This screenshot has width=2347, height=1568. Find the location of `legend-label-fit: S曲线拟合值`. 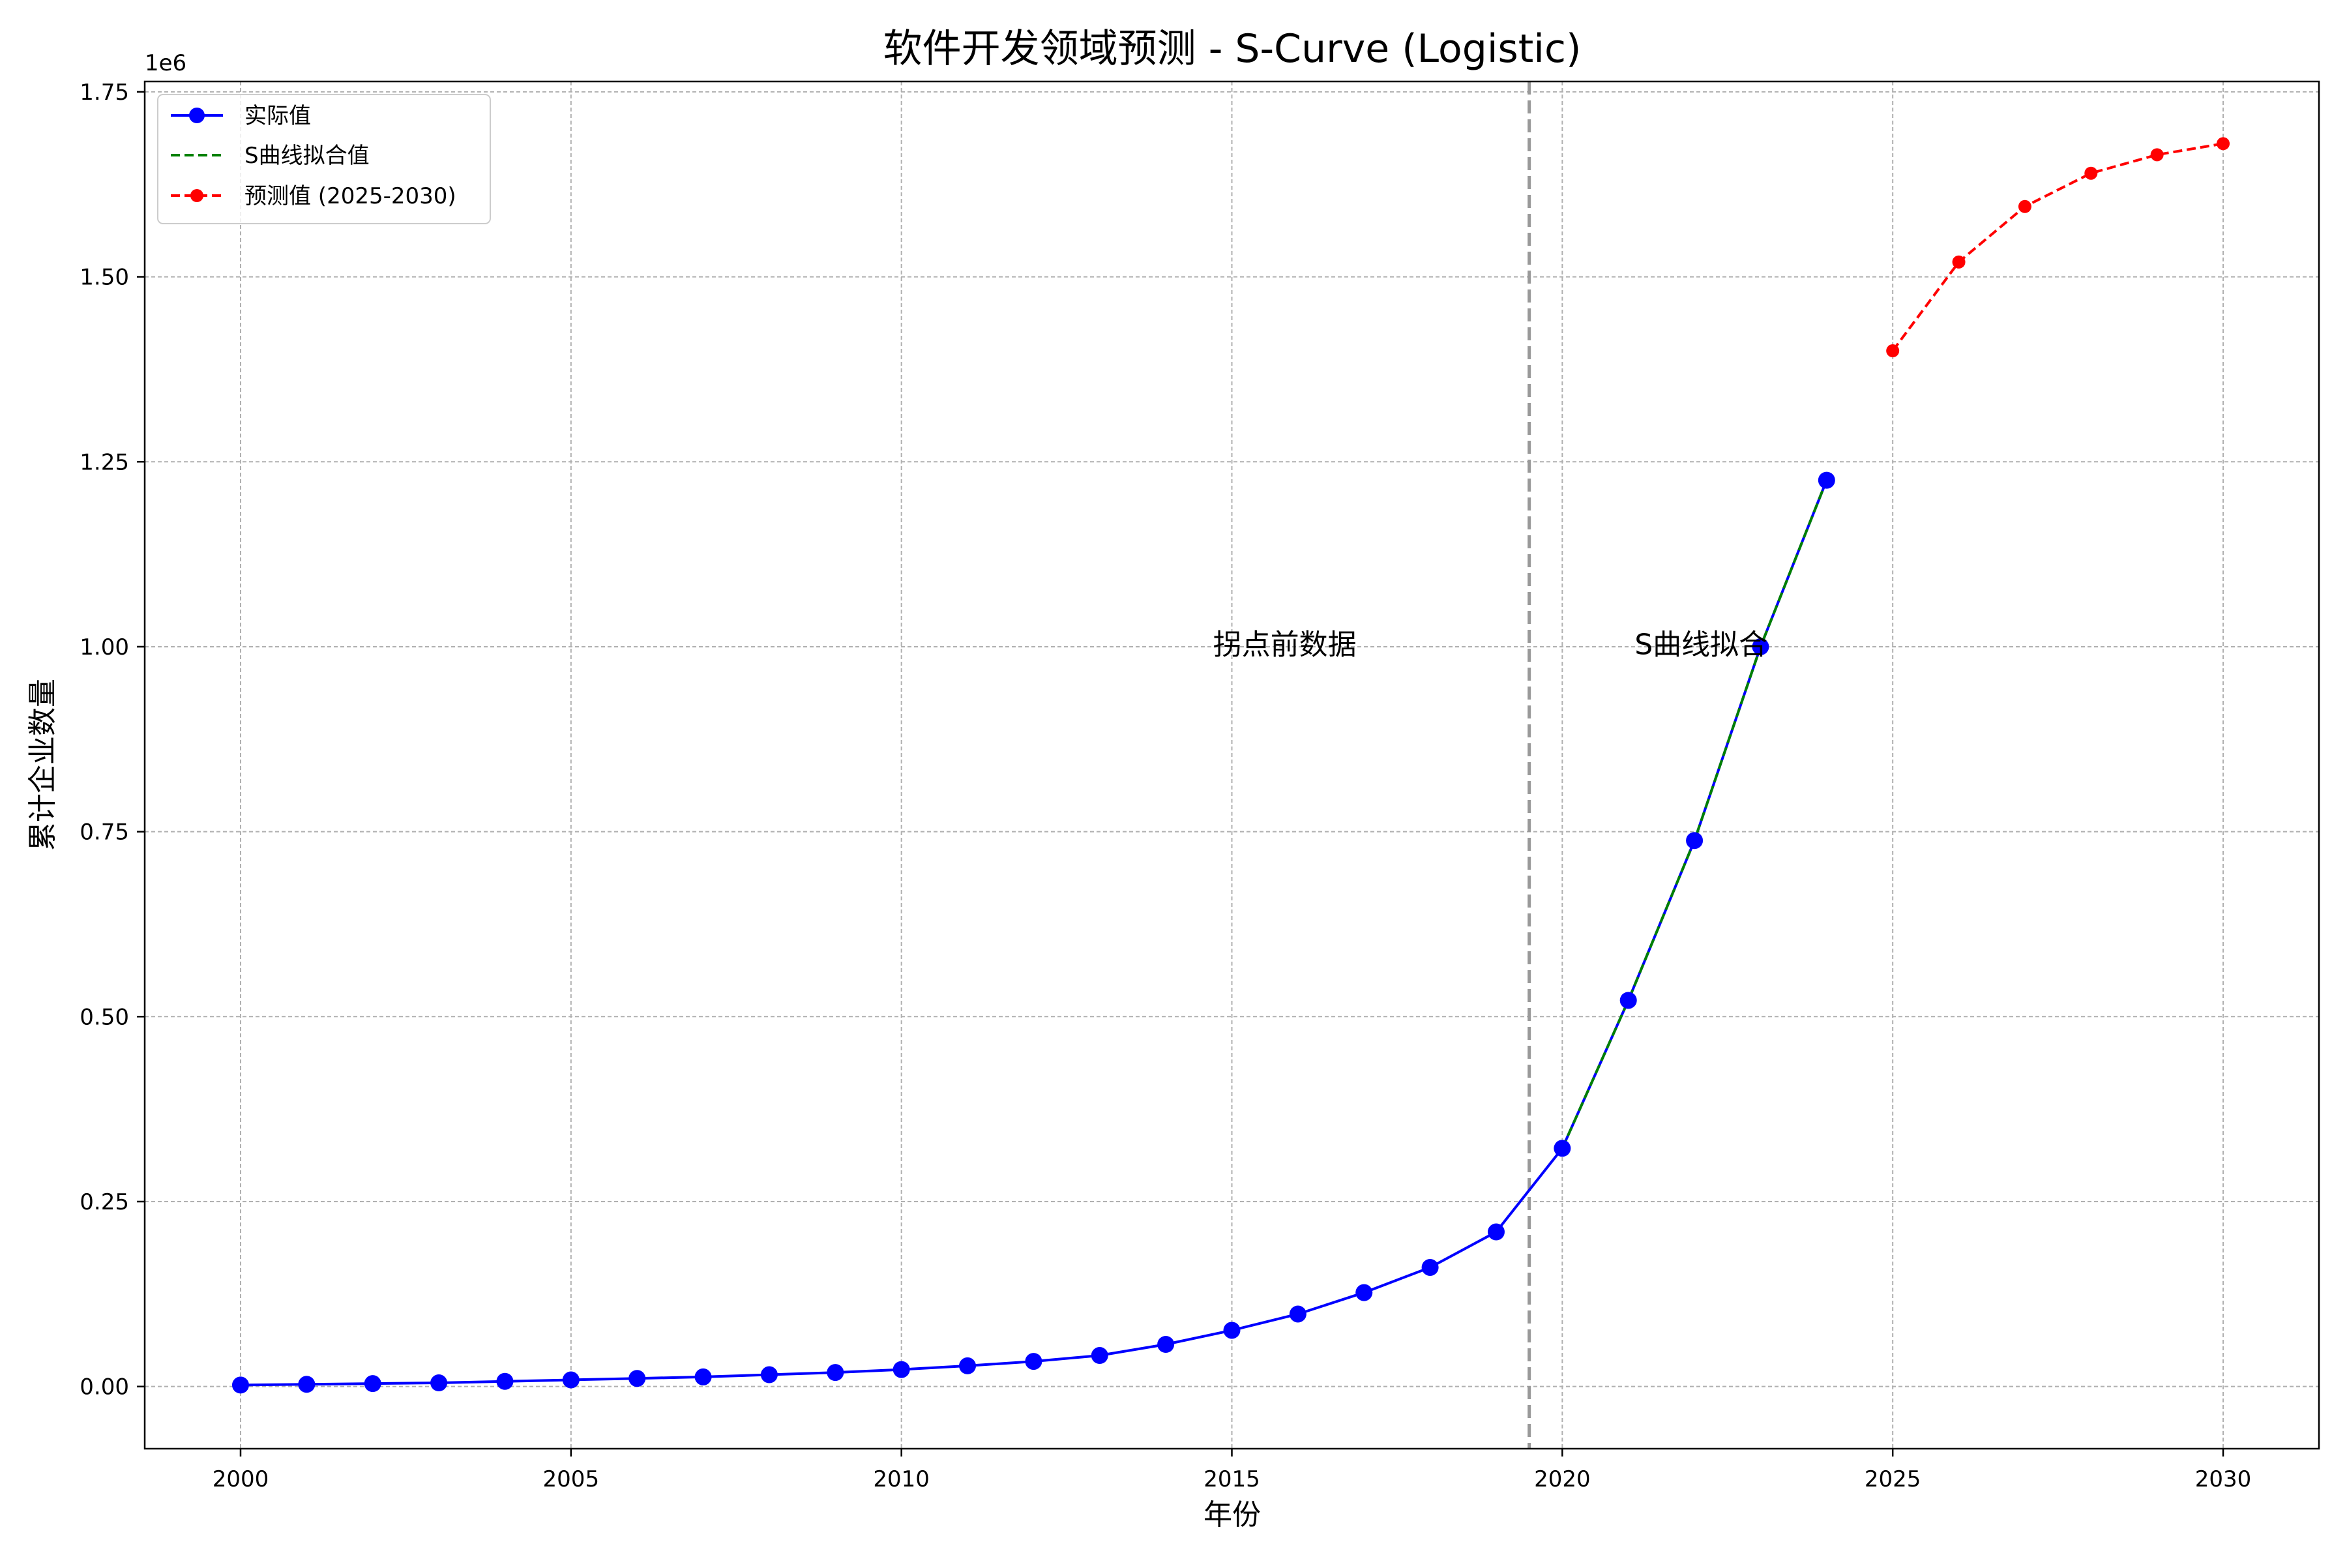

legend-label-fit: S曲线拟合值 is located at coordinates (307, 156).